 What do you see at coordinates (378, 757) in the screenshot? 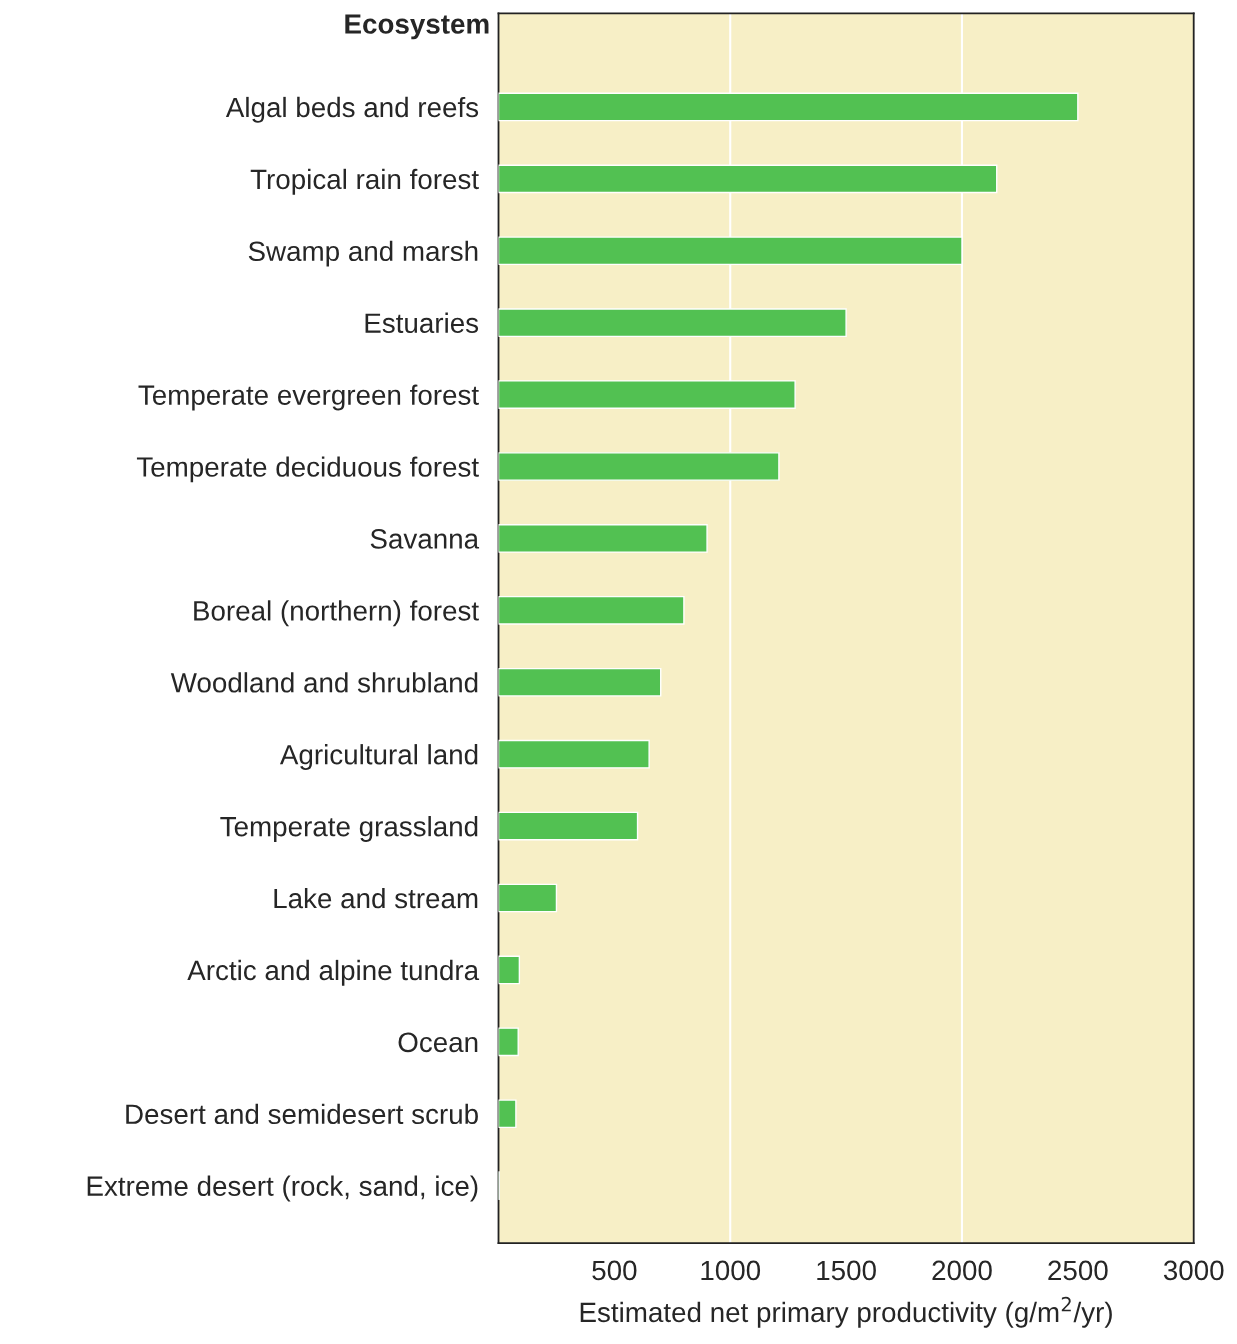
I see `y-tick-label: Agricultural land` at bounding box center [378, 757].